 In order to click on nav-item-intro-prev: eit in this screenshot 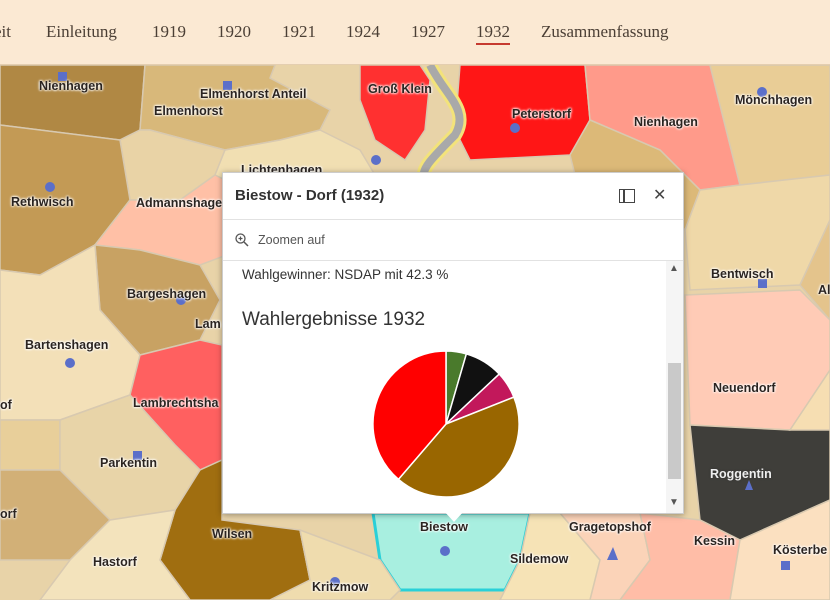, I will do `click(5, 31)`.